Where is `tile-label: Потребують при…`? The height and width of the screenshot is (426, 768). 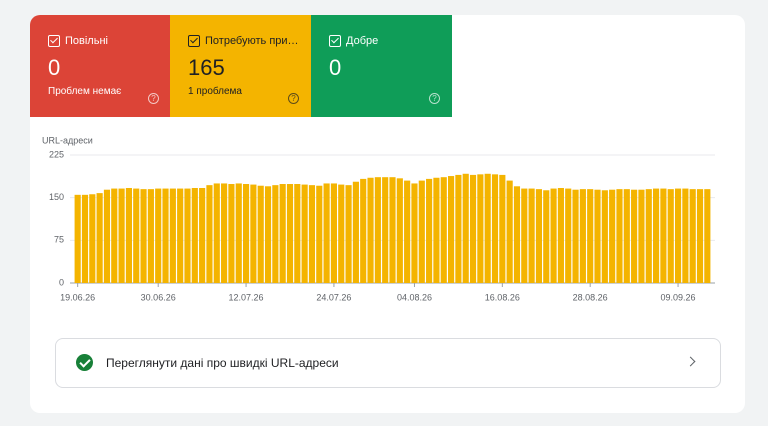 tile-label: Потребують при… is located at coordinates (252, 41).